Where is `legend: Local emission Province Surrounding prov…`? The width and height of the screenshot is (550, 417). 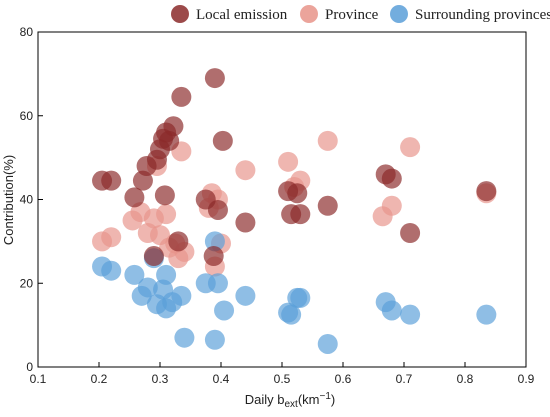
legend: Local emission Province Surrounding prov… is located at coordinates (360, 14).